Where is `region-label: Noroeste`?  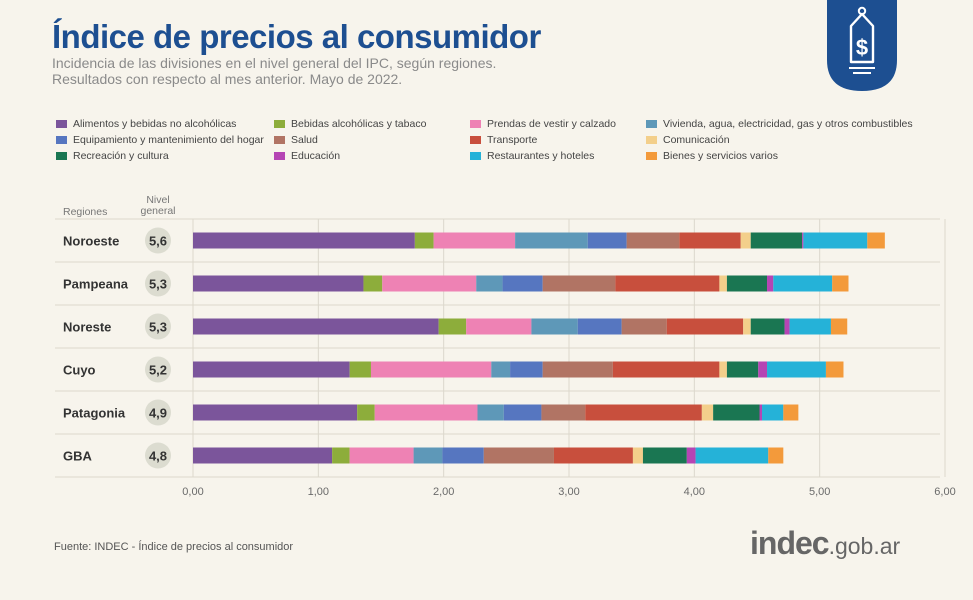
region-label: Noroeste is located at coordinates (91, 241).